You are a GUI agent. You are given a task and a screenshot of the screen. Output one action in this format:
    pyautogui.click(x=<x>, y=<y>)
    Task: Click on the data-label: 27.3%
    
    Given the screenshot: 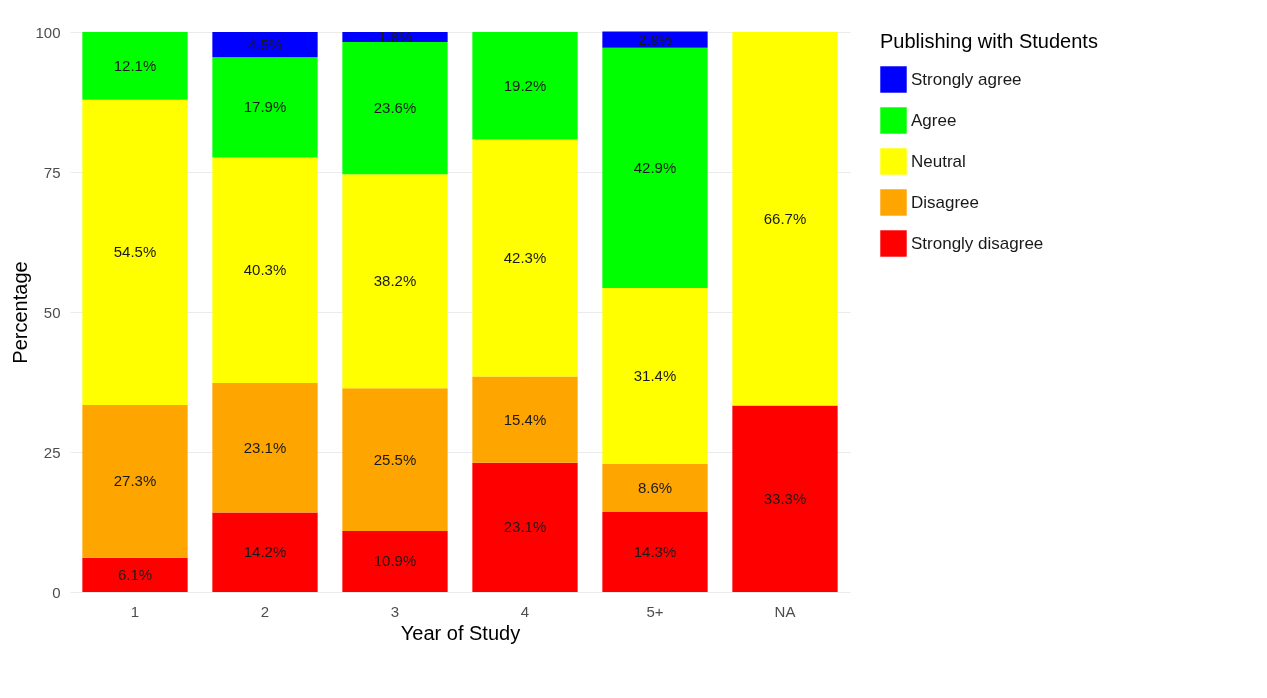 What is the action you would take?
    pyautogui.click(x=135, y=481)
    